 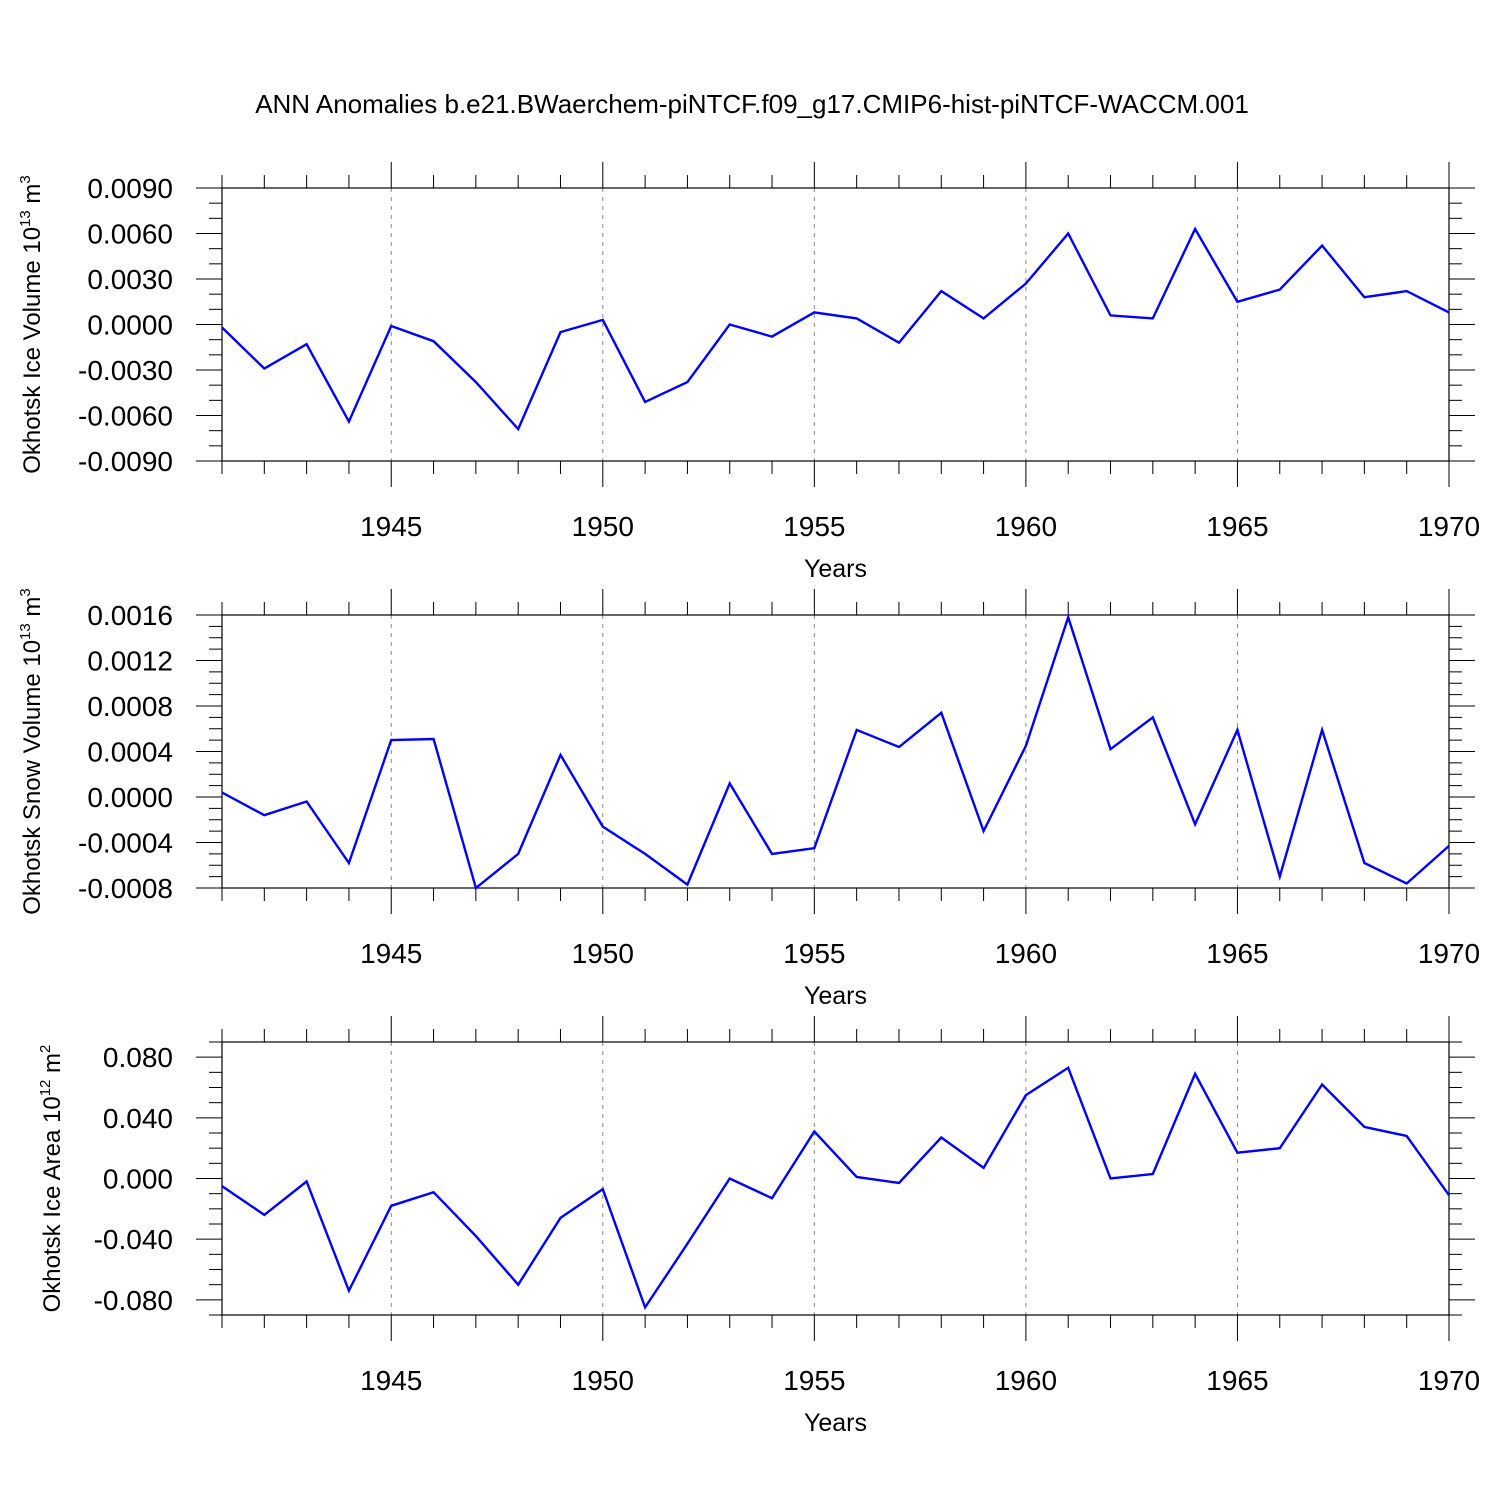 What do you see at coordinates (130, 661) in the screenshot?
I see `y-tick-label: 0.0012` at bounding box center [130, 661].